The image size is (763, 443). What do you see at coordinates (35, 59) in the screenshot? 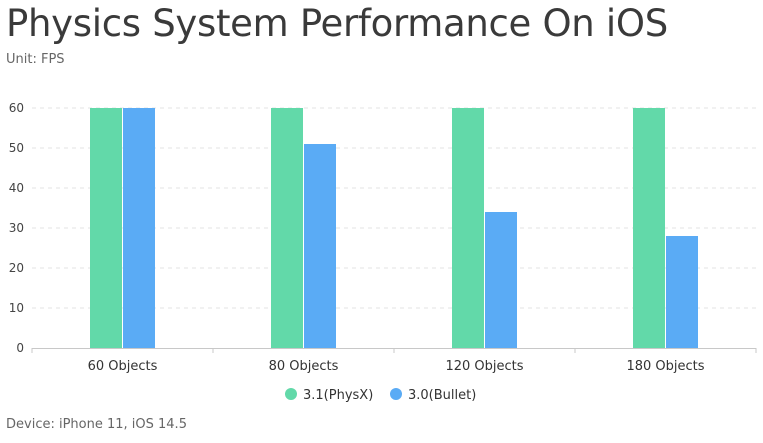
I see `chart-subtitle: Unit: FPS` at bounding box center [35, 59].